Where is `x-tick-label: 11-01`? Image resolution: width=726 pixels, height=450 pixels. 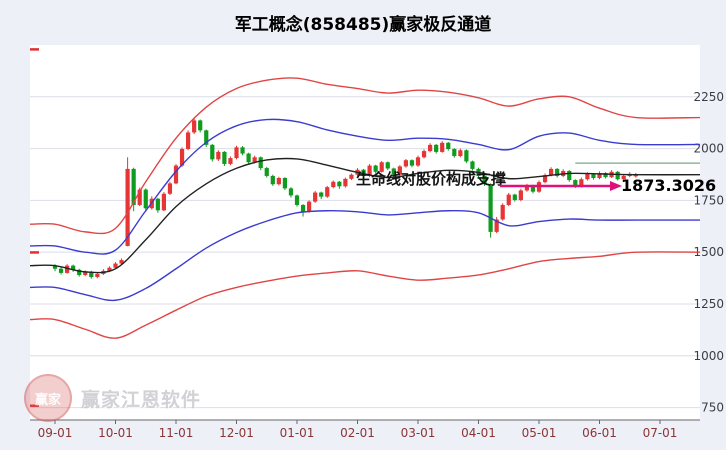
x-tick-label: 11-01 is located at coordinates (176, 433).